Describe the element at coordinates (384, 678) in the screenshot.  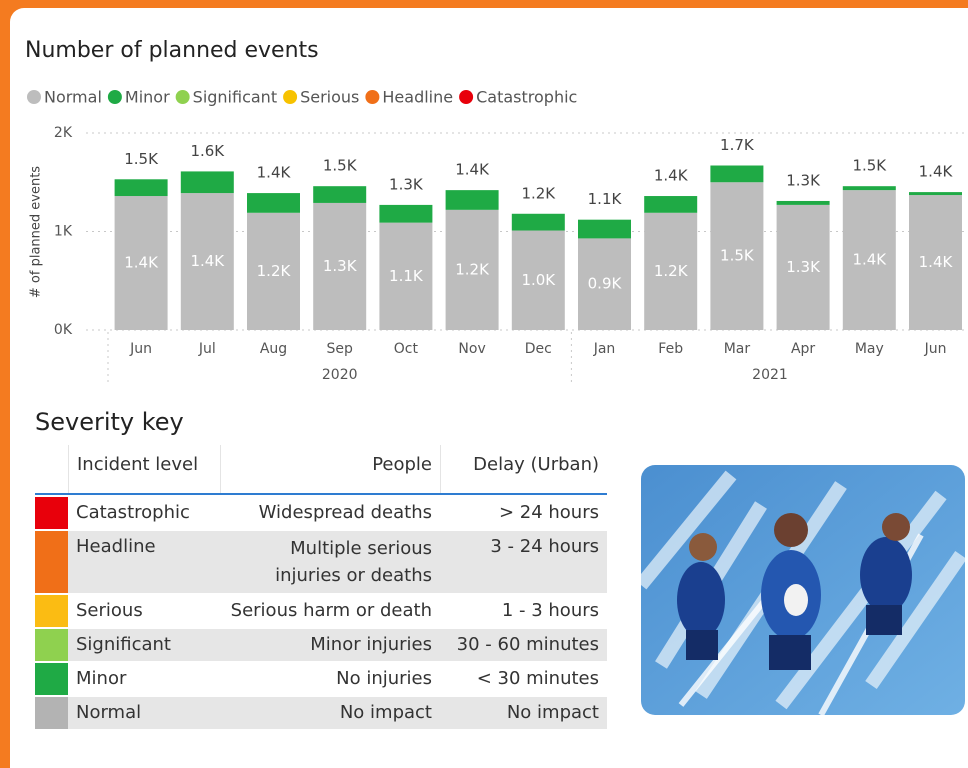
I see `people-cell: No injuries` at that location.